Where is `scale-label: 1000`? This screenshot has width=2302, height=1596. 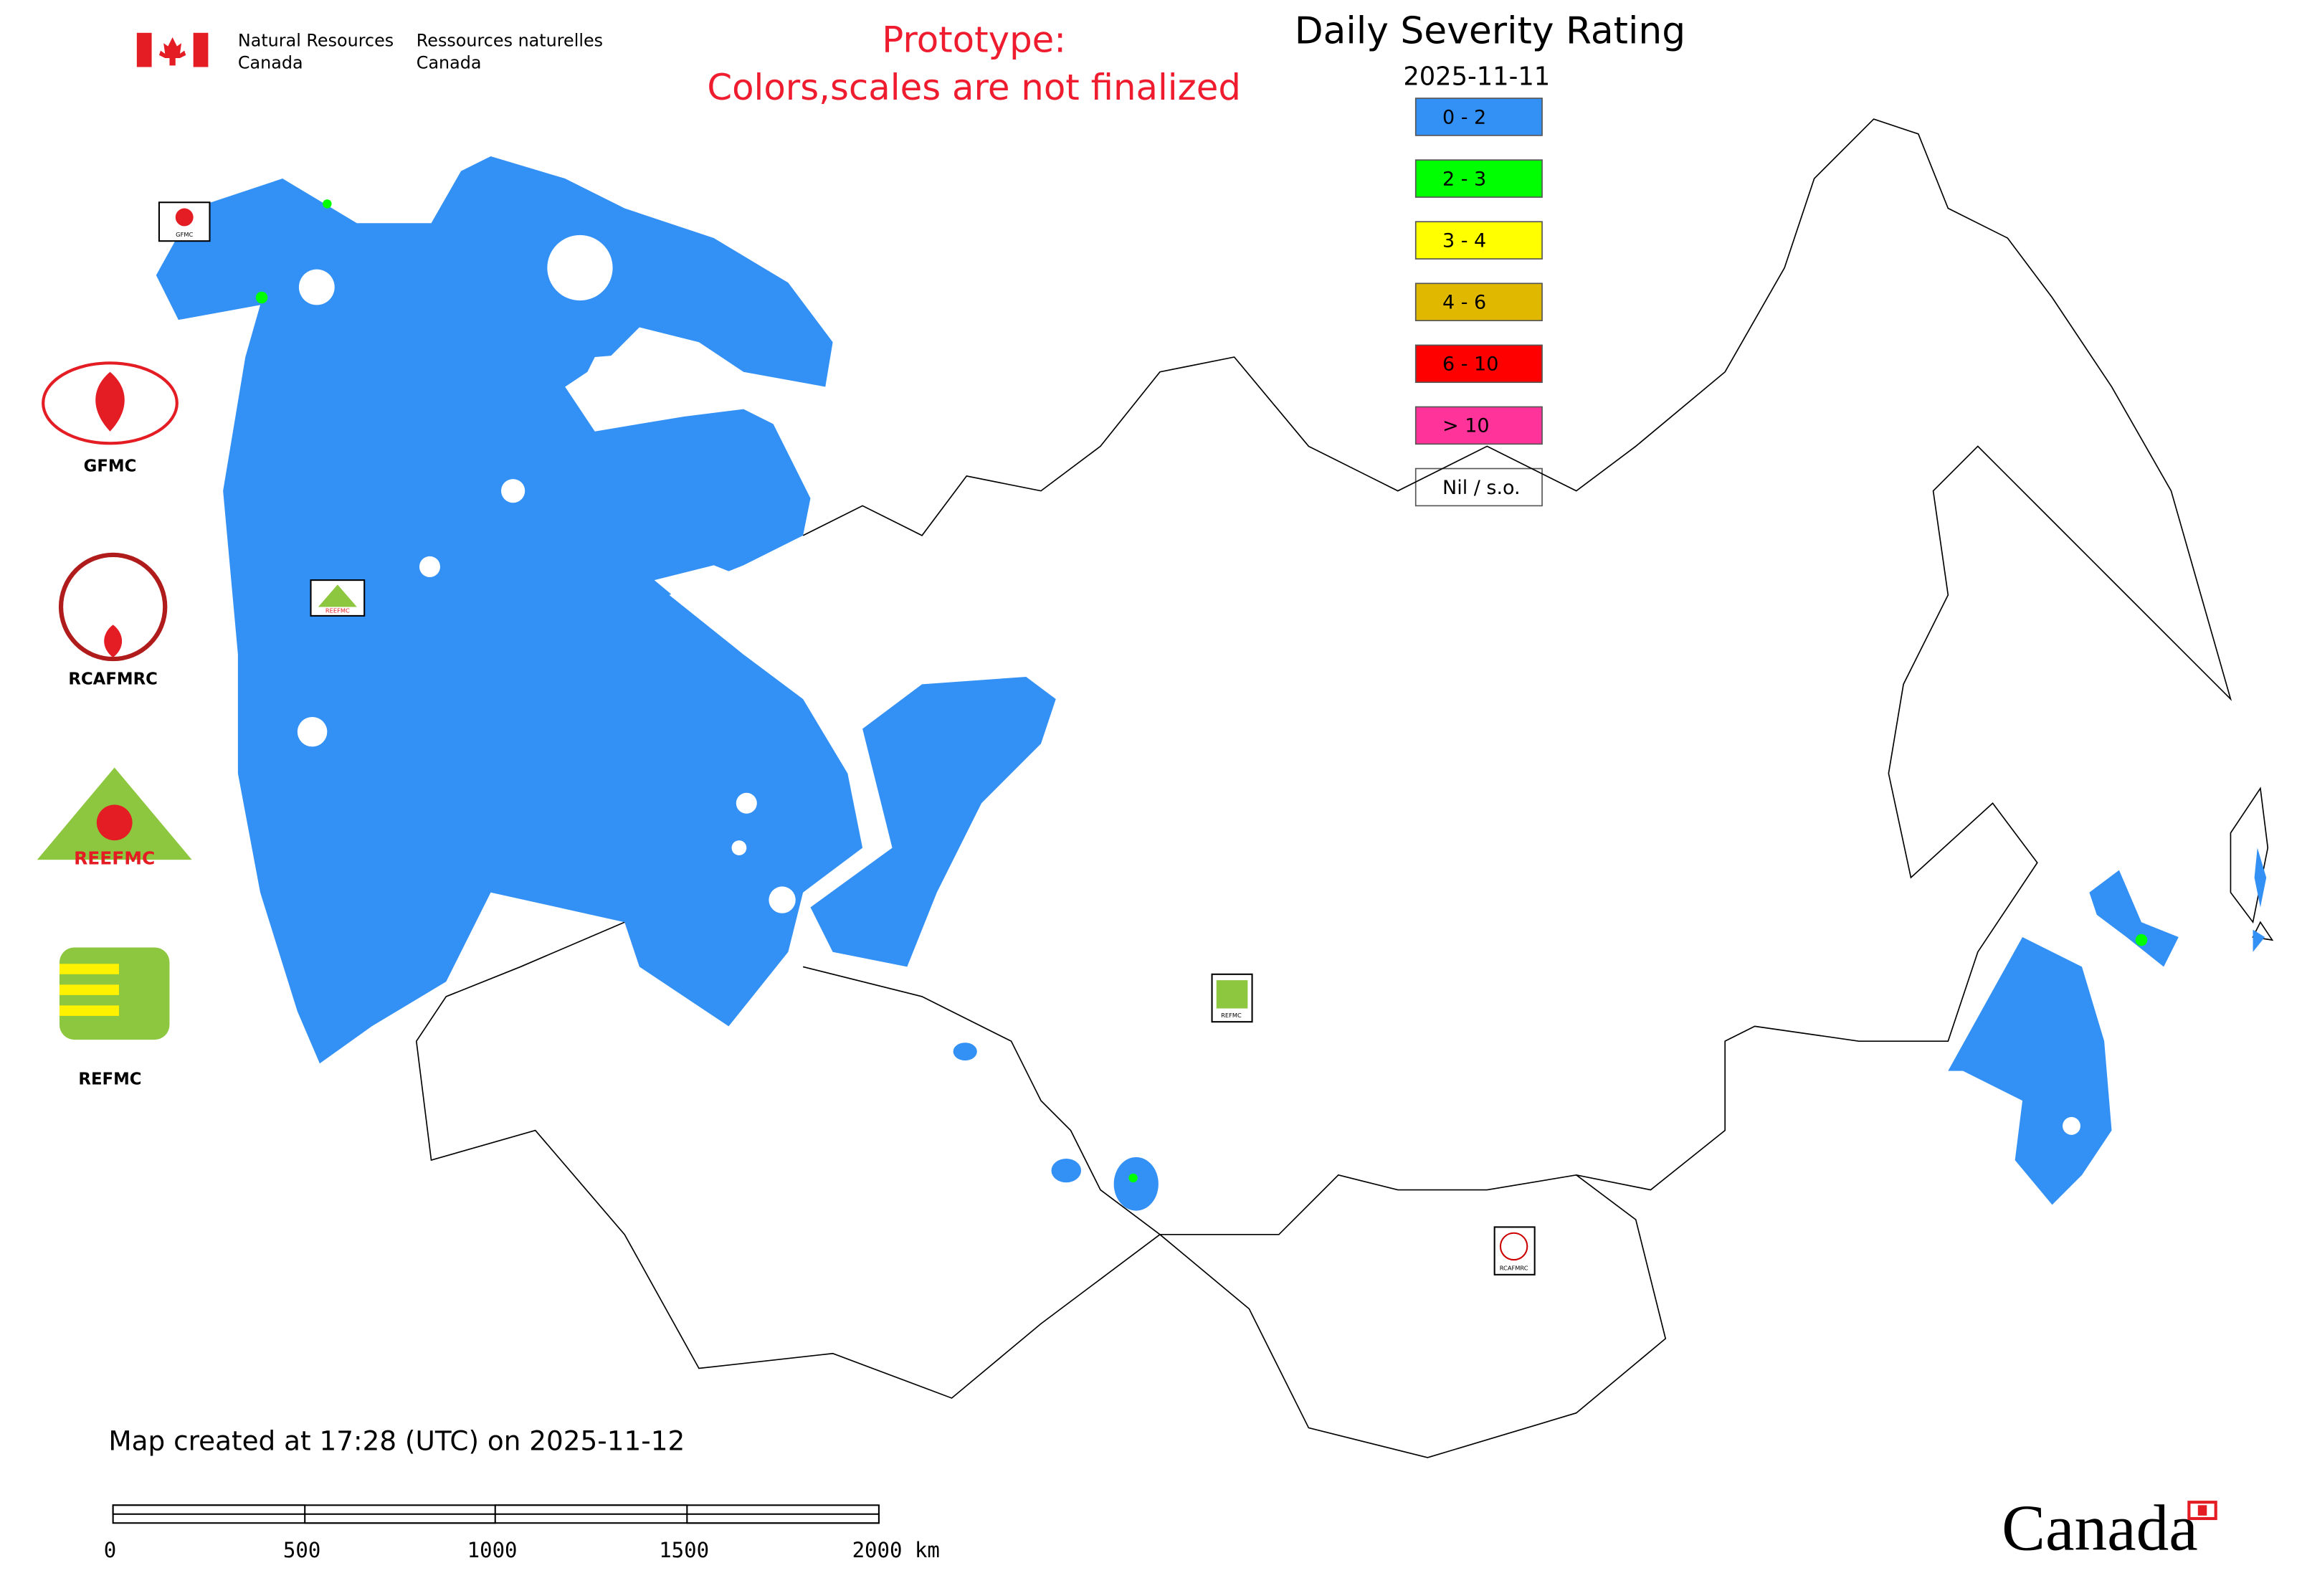
scale-label: 1000 is located at coordinates (493, 1550).